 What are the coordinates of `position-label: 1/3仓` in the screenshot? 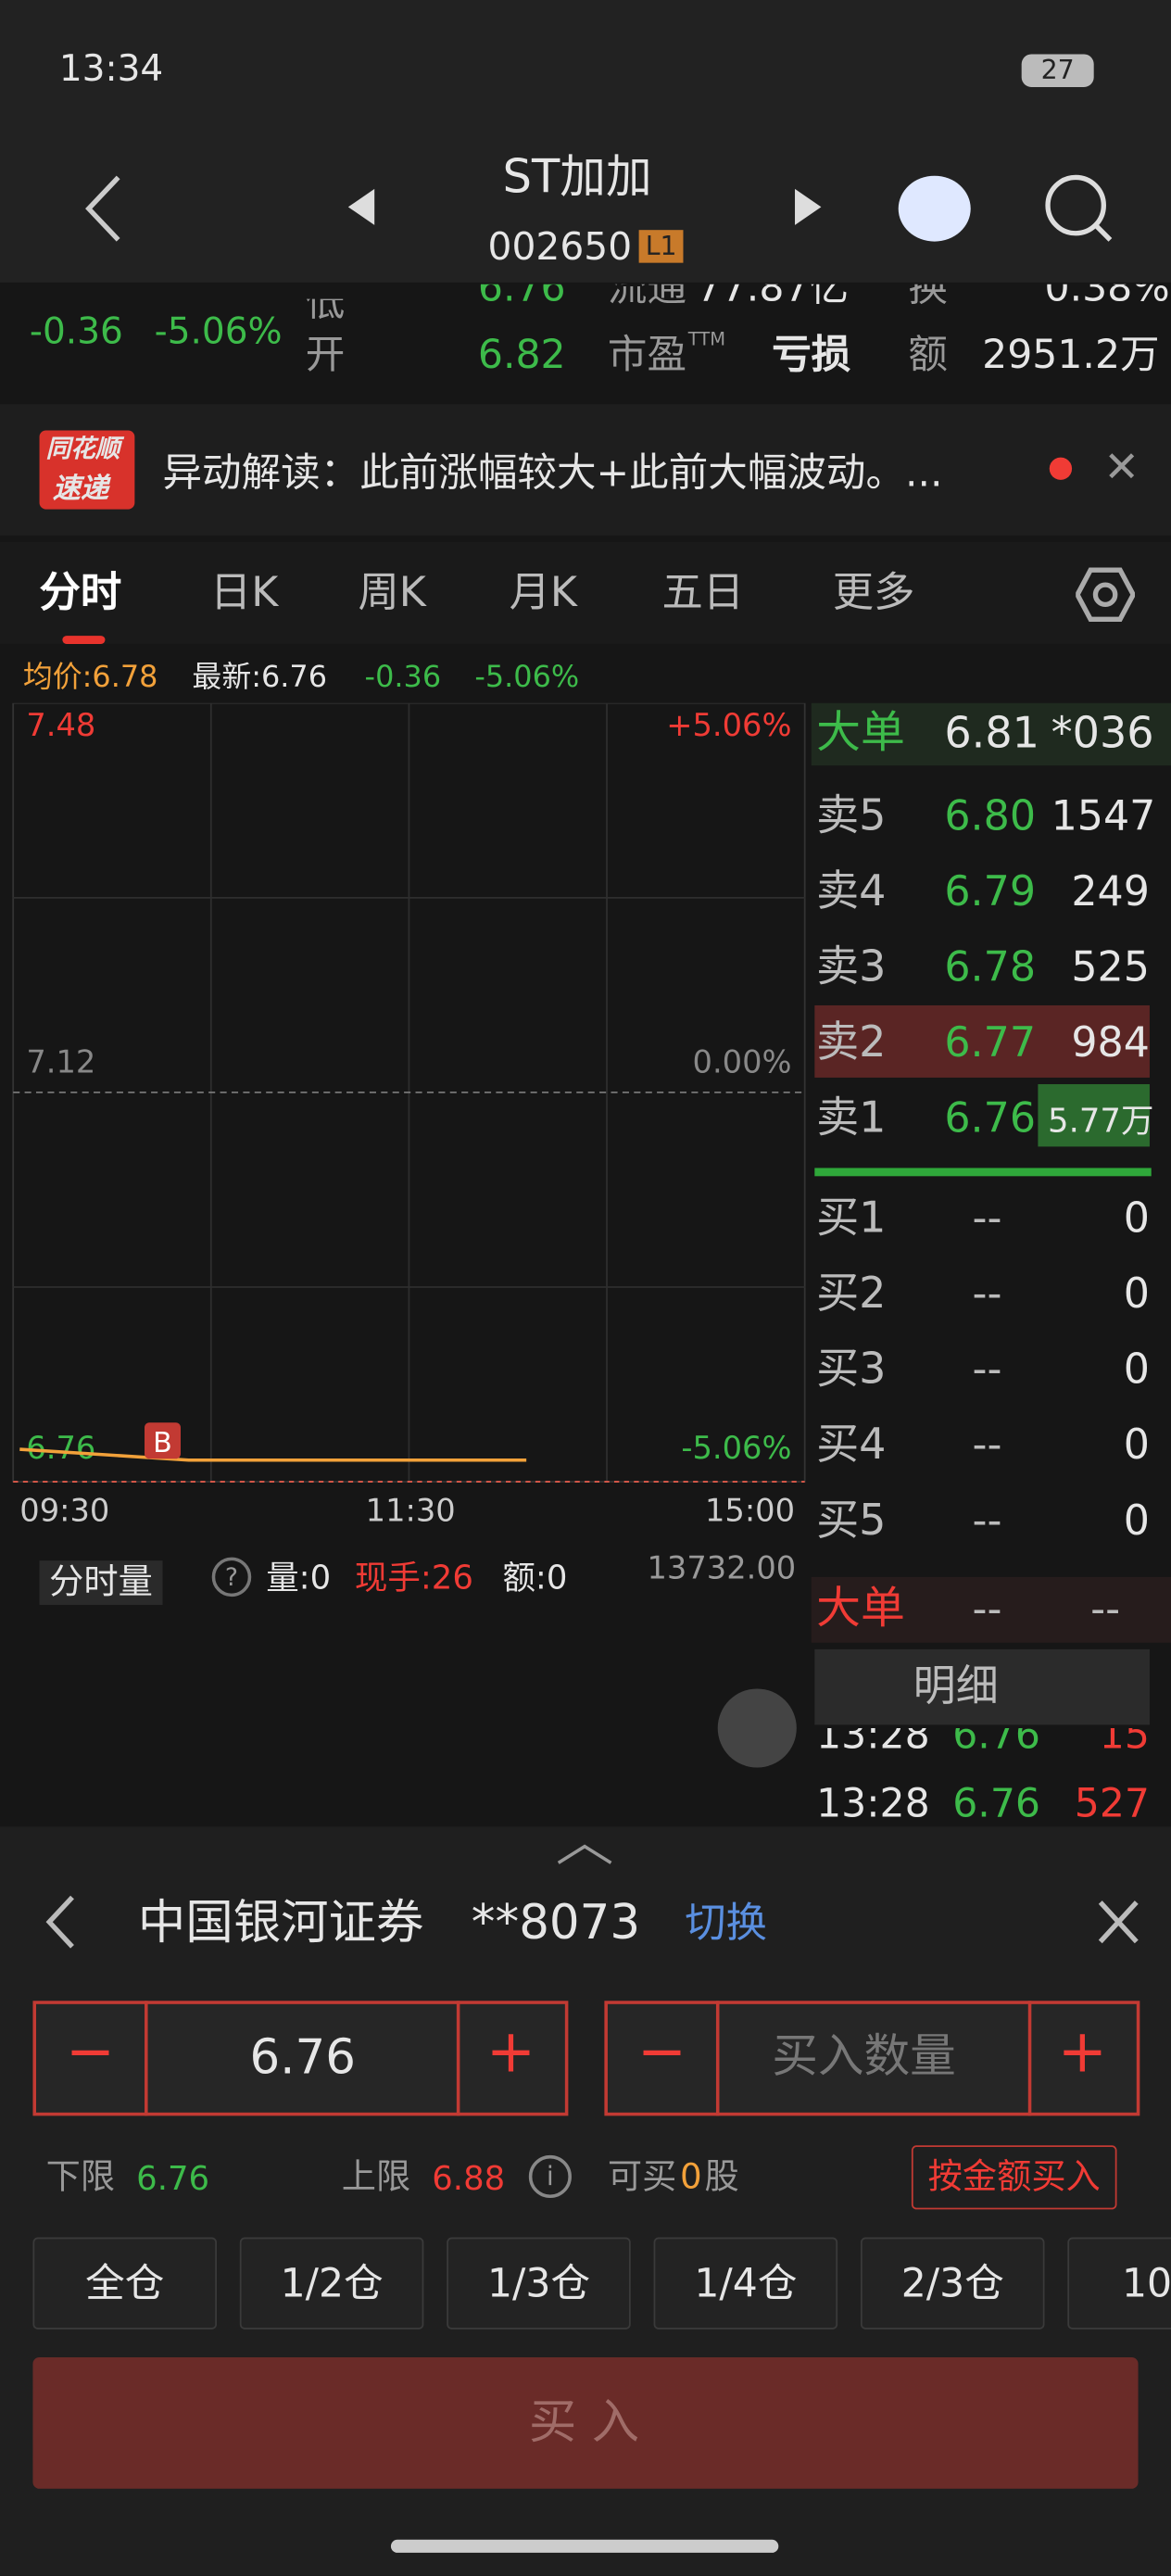 It's located at (538, 2283).